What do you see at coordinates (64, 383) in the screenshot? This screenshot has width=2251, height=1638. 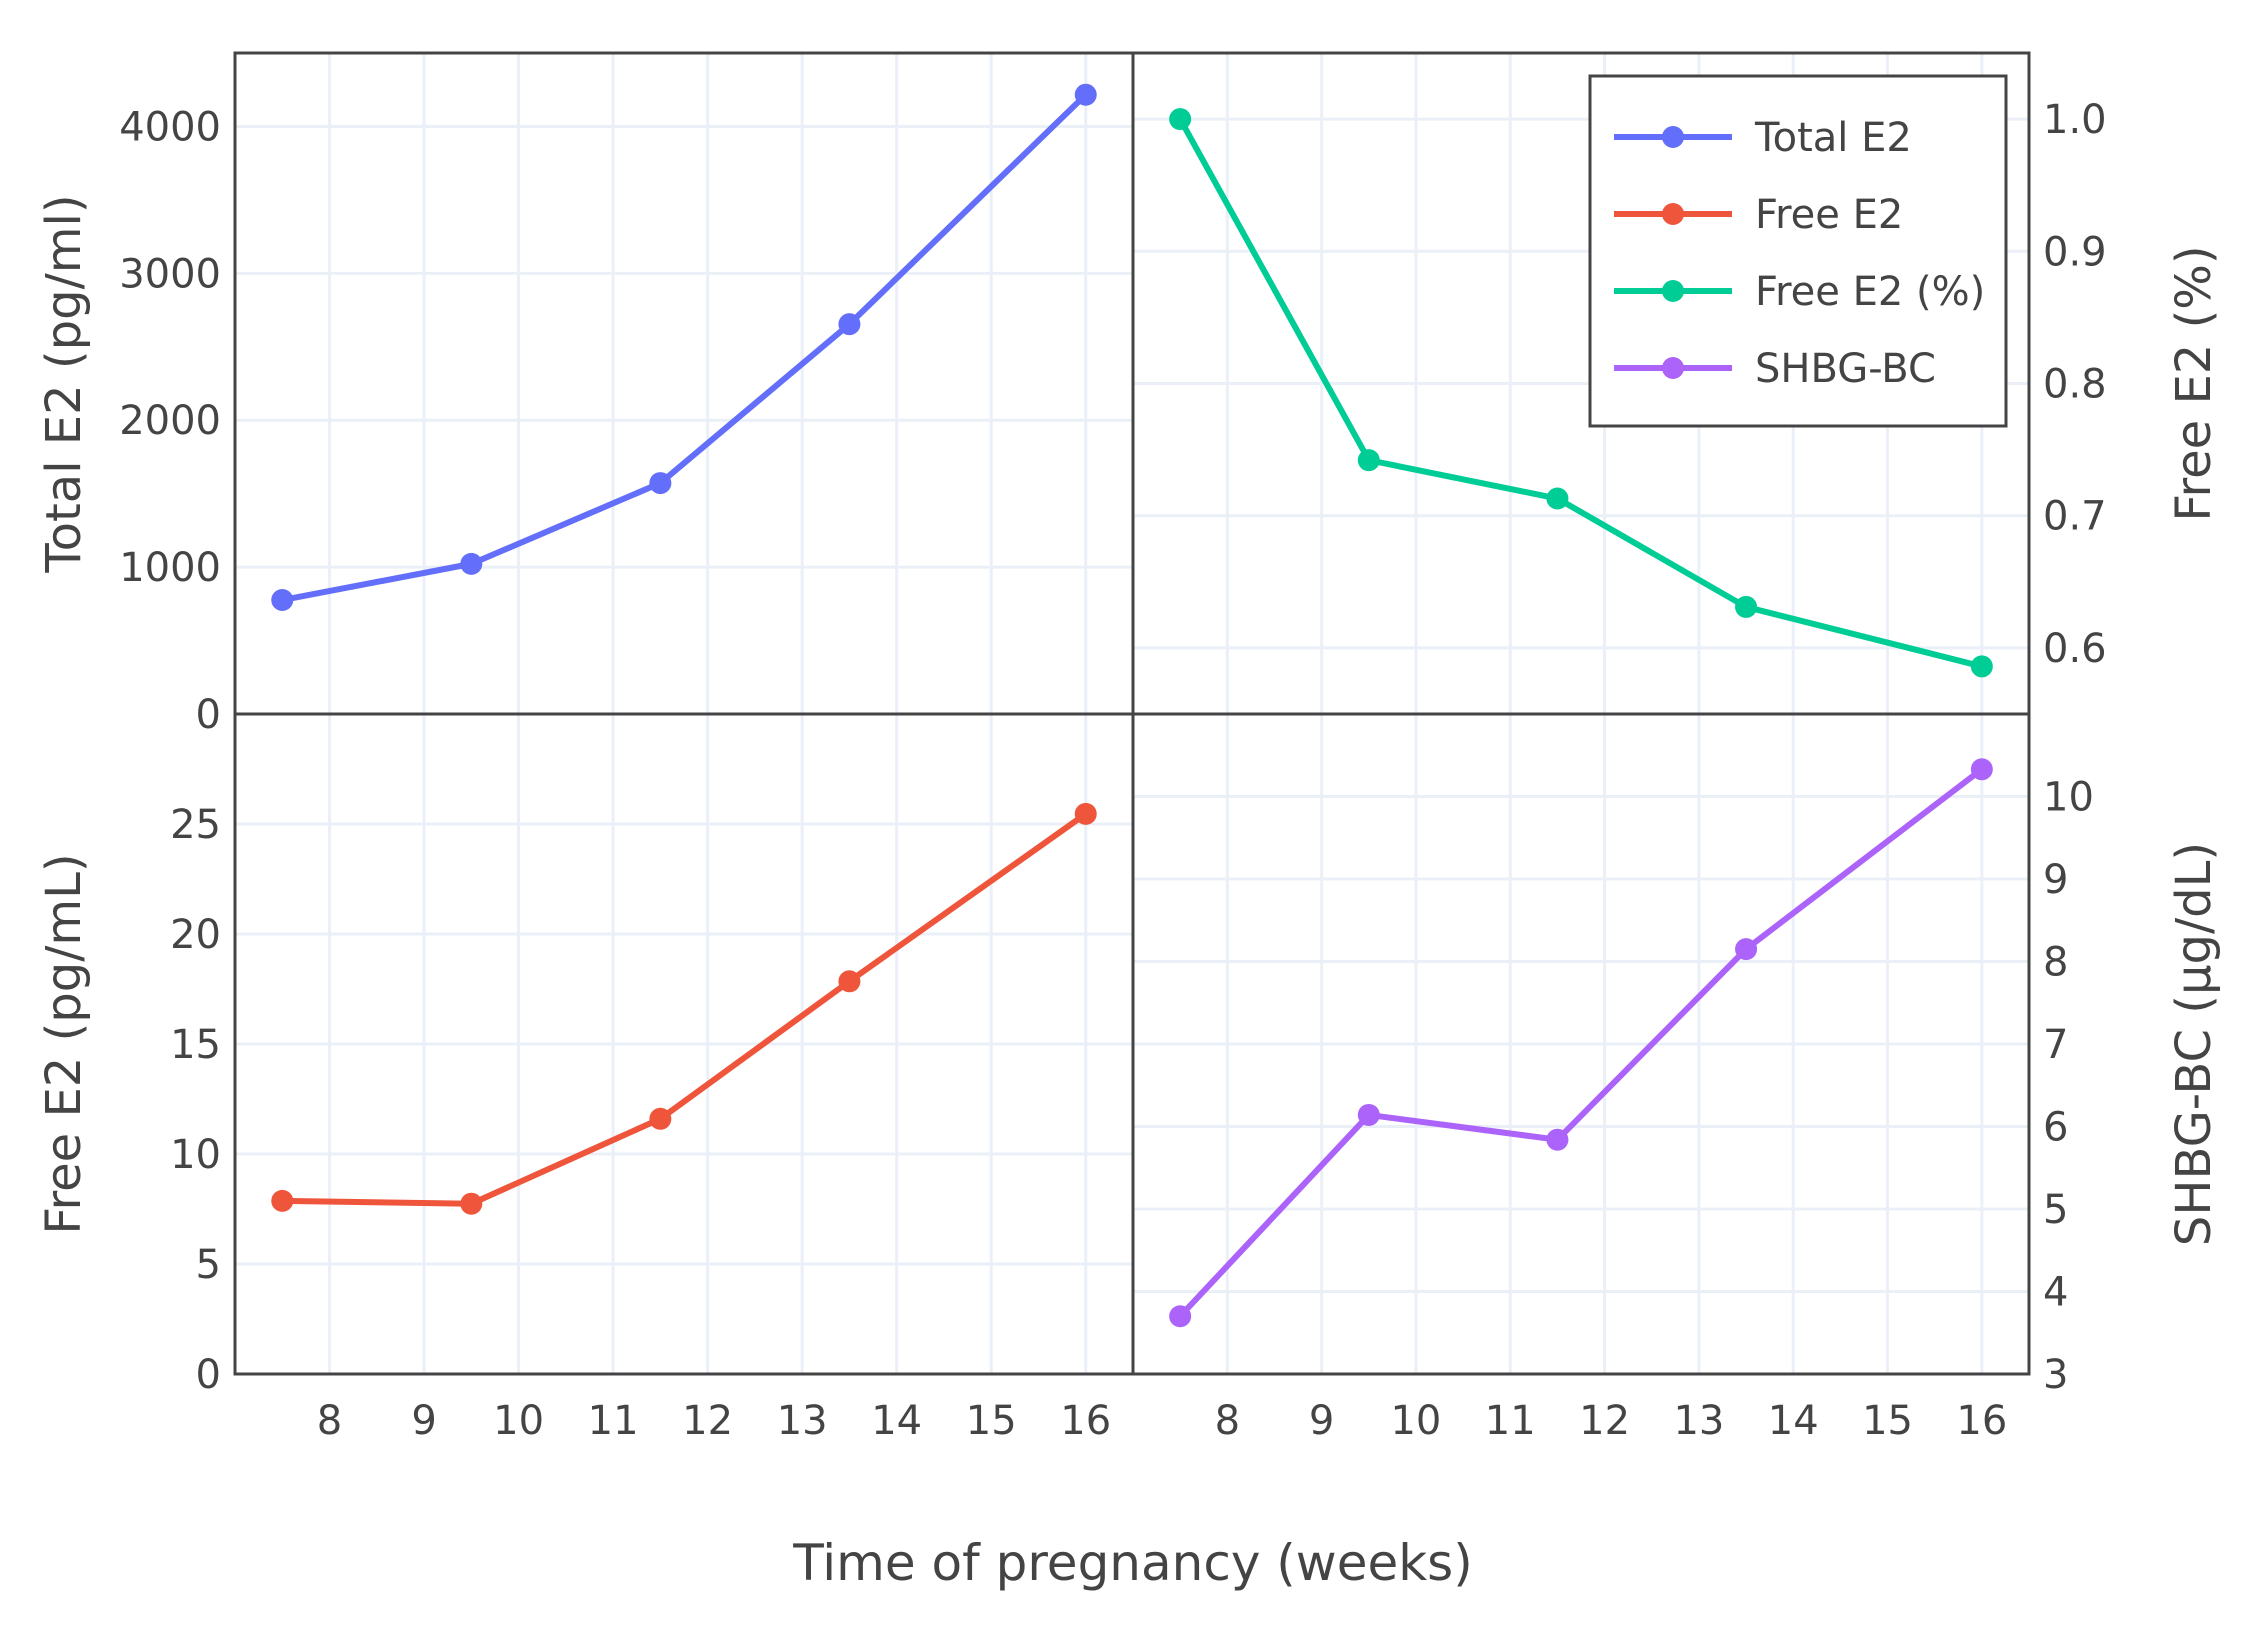 I see `y-axis-title: Total E2 (pg/ml)` at bounding box center [64, 383].